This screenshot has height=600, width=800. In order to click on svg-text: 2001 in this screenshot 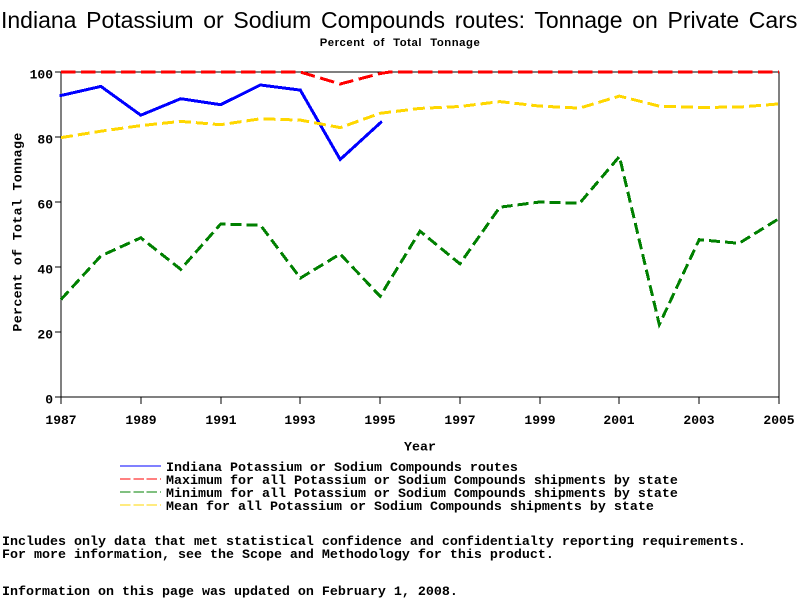, I will do `click(618, 420)`.